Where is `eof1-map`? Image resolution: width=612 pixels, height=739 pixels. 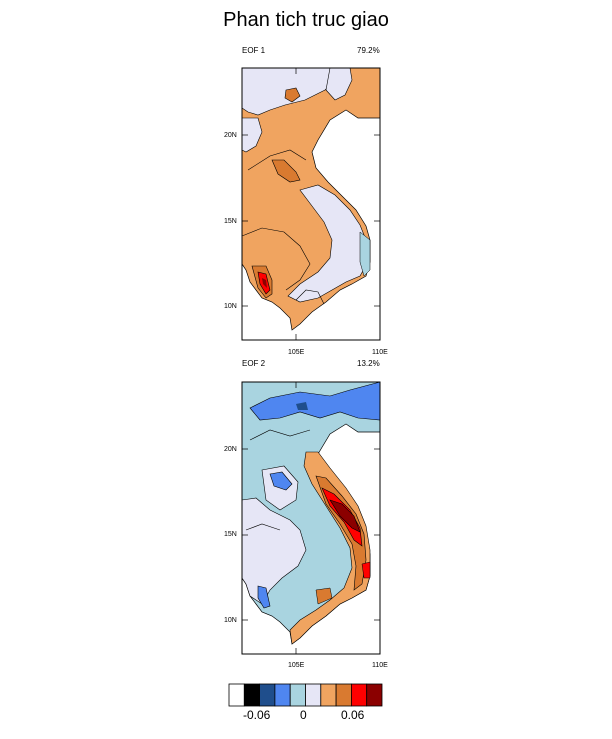
eof1-map is located at coordinates (311, 204).